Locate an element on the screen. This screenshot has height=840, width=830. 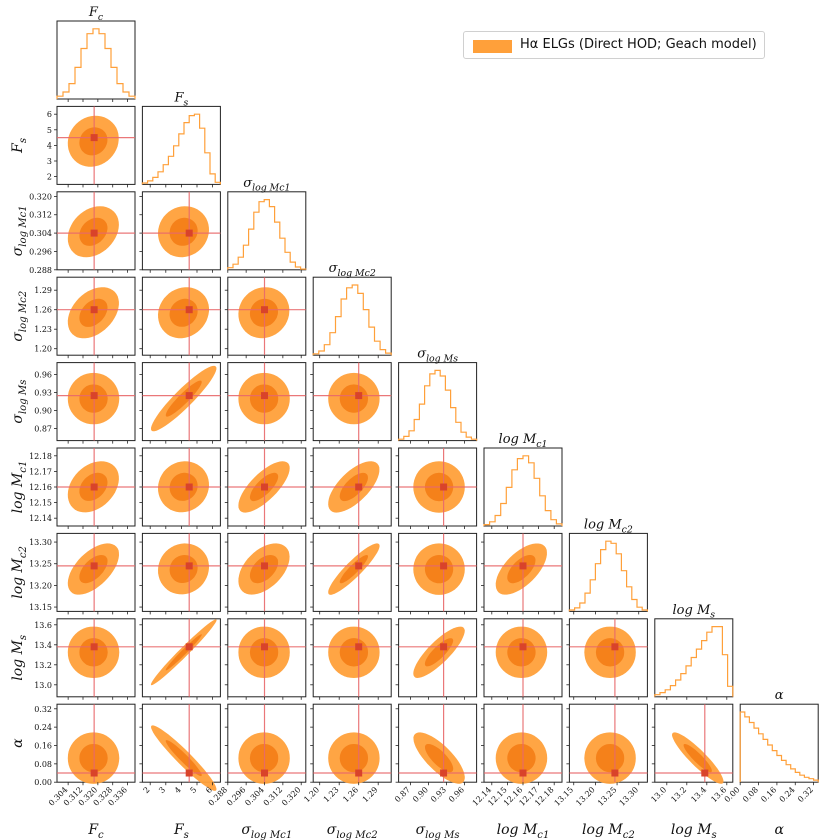
panel-logMc1-logMc1: log Mc1 is located at coordinates (523, 480).